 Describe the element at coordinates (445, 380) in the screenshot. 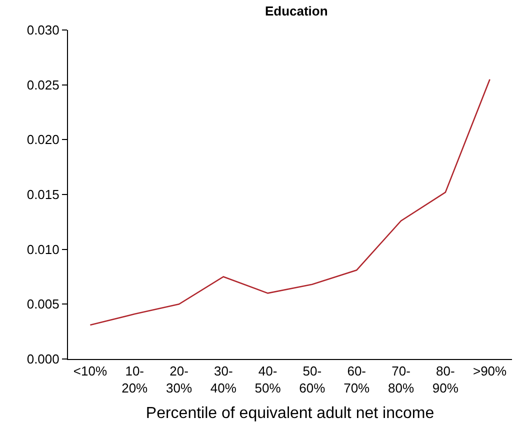

I see `x-tick-label: 80-90%` at that location.